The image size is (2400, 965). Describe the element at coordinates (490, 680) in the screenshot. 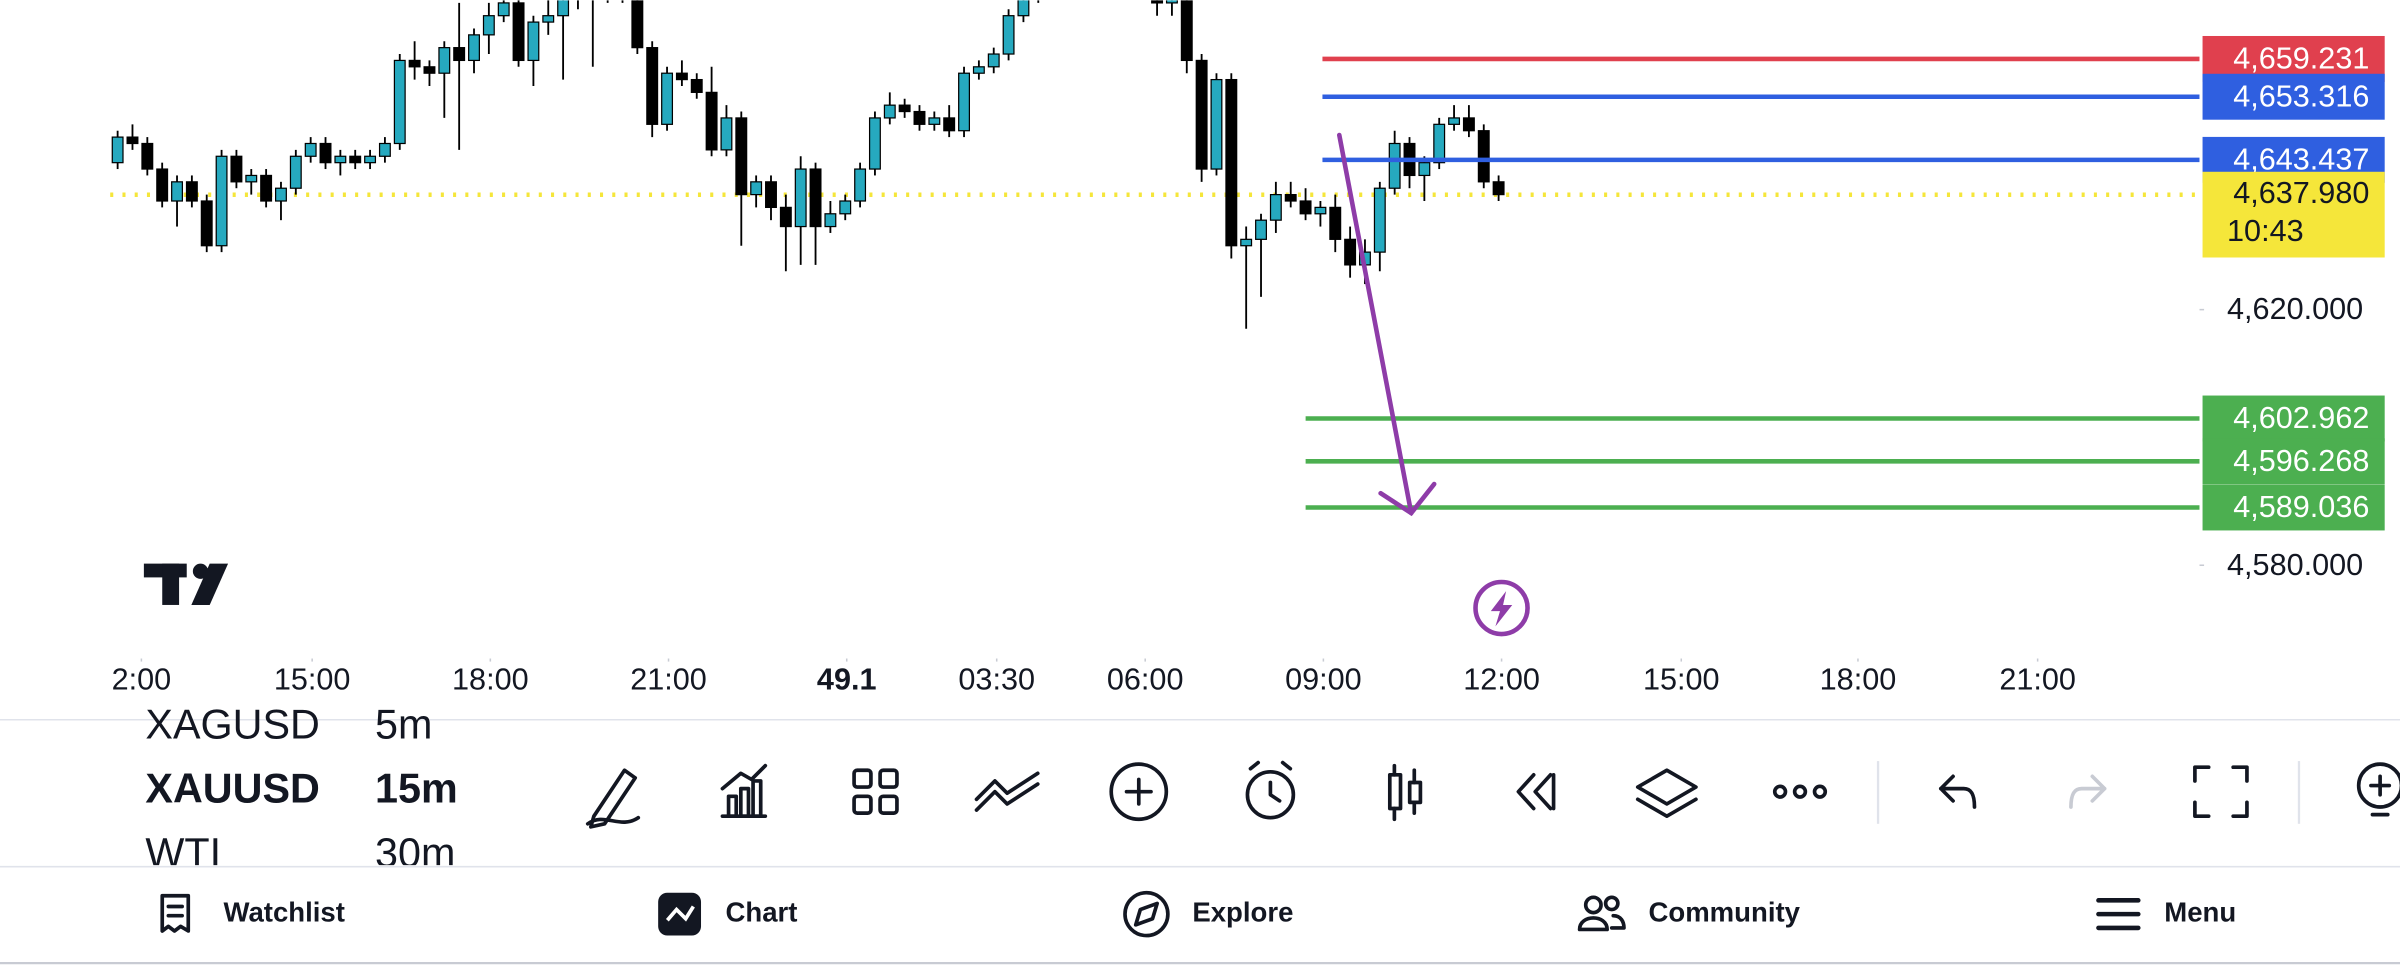

I see `x-tick-label: 18:00` at that location.